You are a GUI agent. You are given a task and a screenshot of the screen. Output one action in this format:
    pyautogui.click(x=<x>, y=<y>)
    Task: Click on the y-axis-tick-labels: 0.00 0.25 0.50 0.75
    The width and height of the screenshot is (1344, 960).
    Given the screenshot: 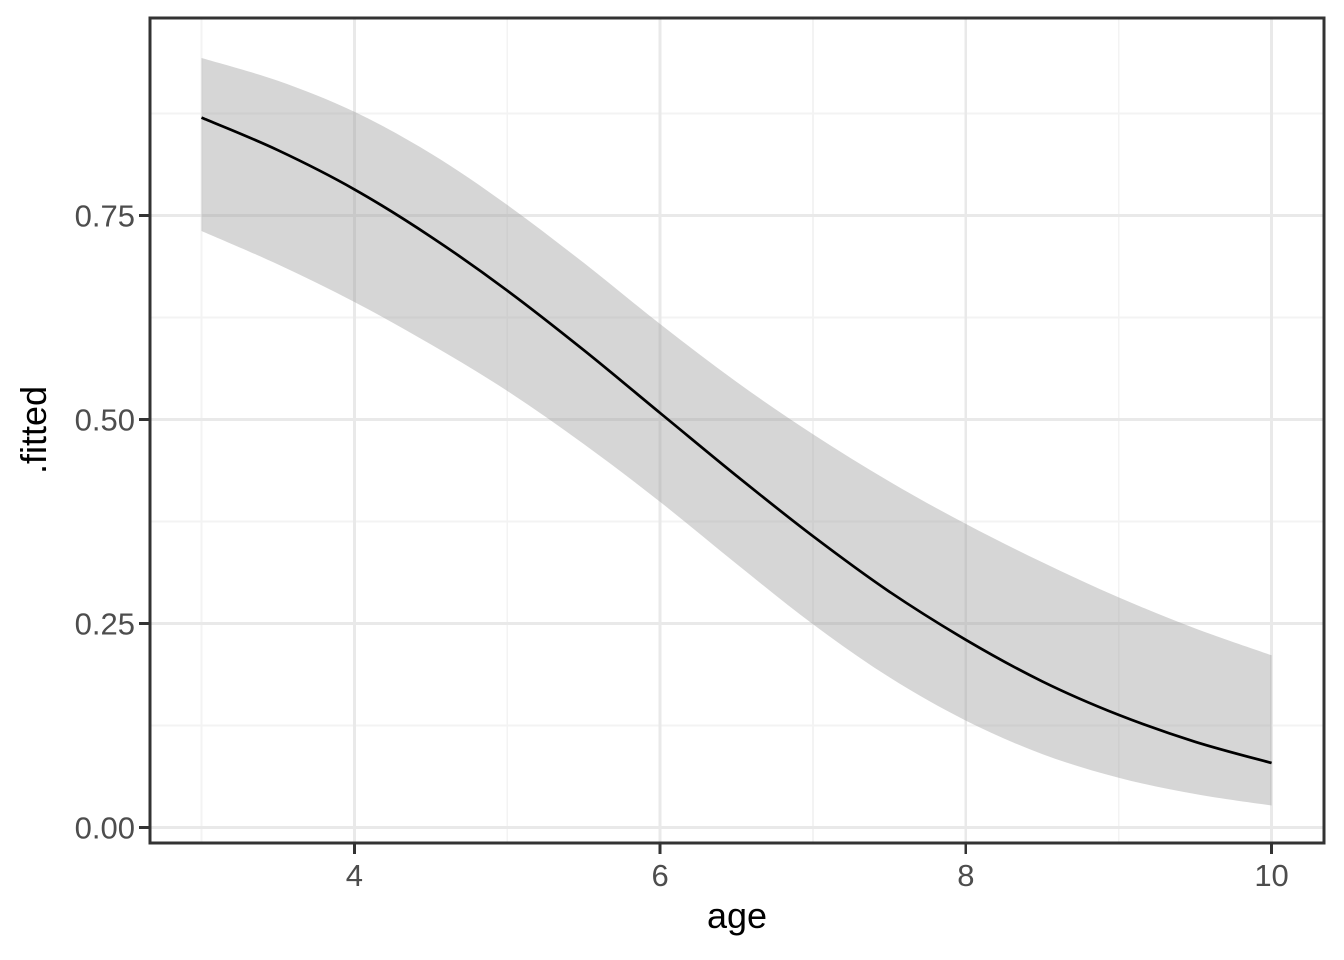 What is the action you would take?
    pyautogui.click(x=105, y=521)
    